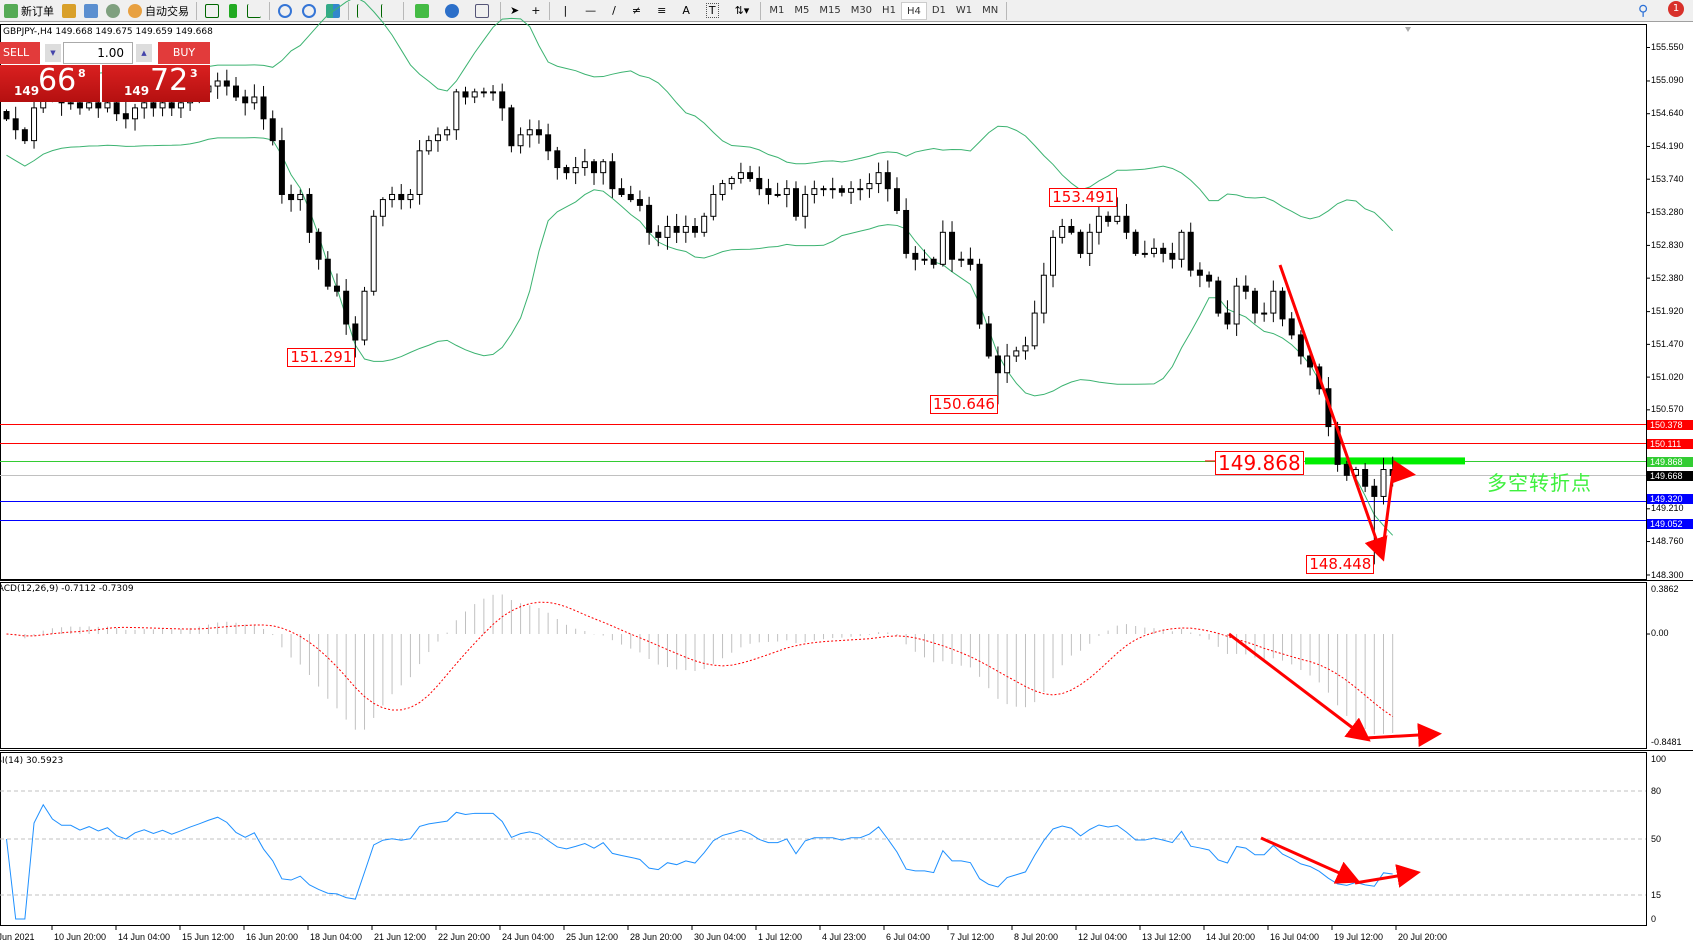 This screenshot has width=1693, height=945. What do you see at coordinates (990, 10) in the screenshot?
I see `timeframe-mn: MN` at bounding box center [990, 10].